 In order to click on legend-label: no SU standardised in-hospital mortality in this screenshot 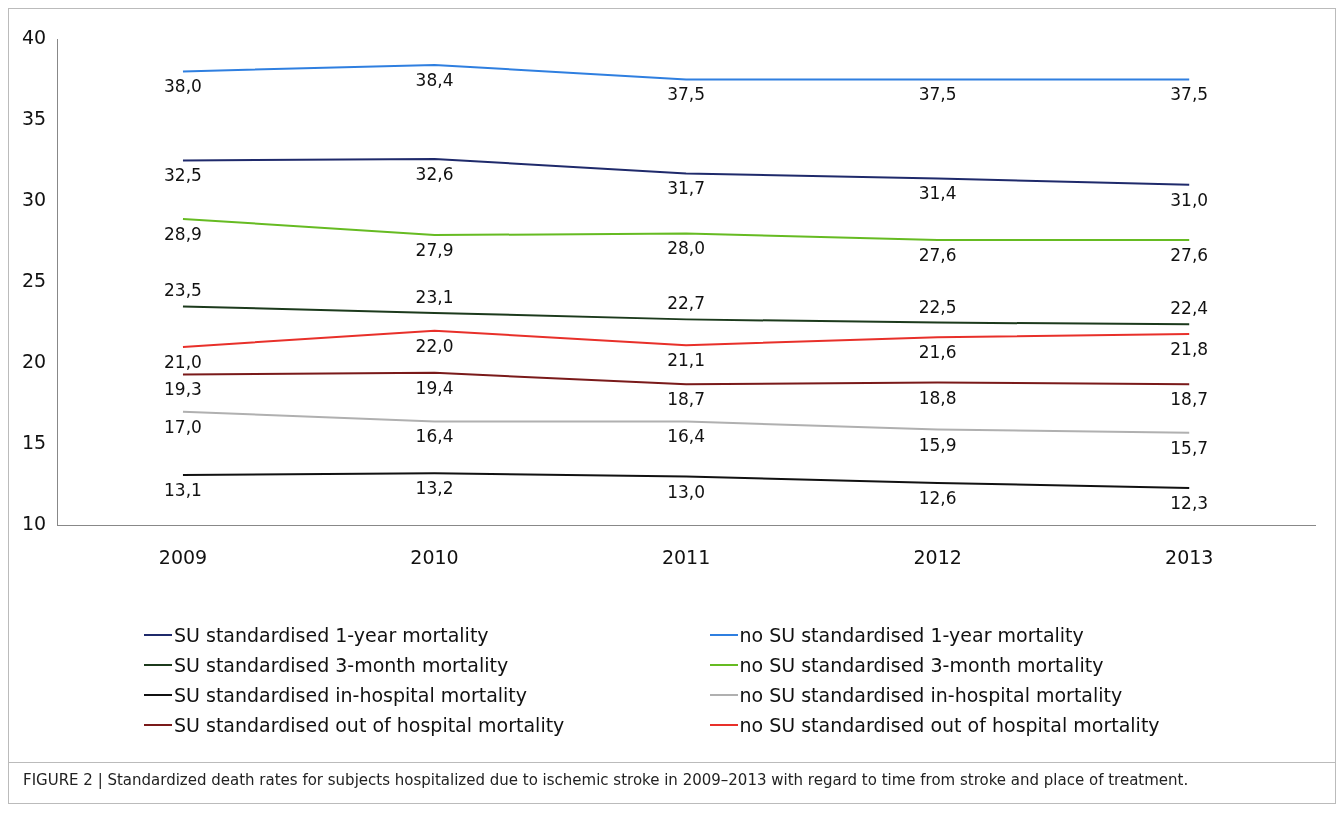, I will do `click(931, 695)`.